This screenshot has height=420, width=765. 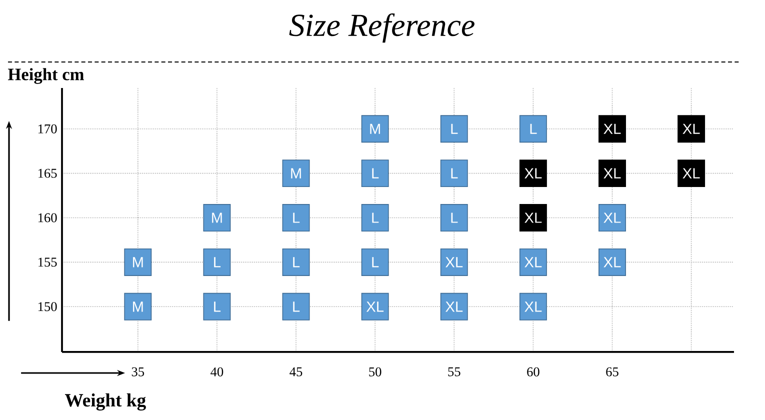 I want to click on x-tick-label: 55, so click(x=454, y=371).